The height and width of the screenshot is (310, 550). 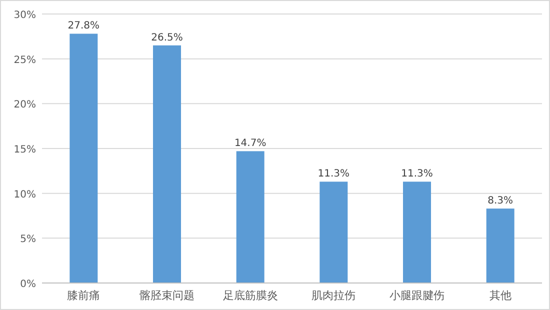 What do you see at coordinates (250, 295) in the screenshot?
I see `x-tick-label: 足底筋膜炎` at bounding box center [250, 295].